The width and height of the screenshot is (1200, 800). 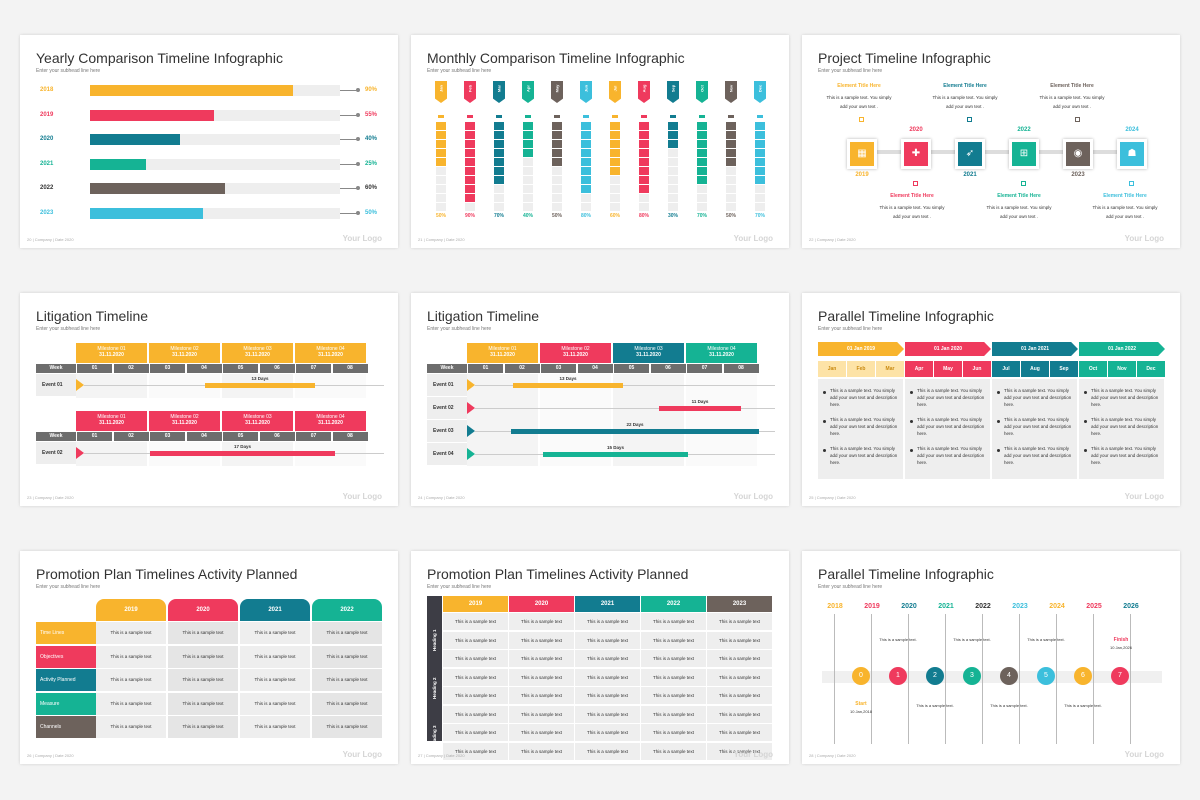 I want to click on year-label: 2020, so click(x=47, y=139).